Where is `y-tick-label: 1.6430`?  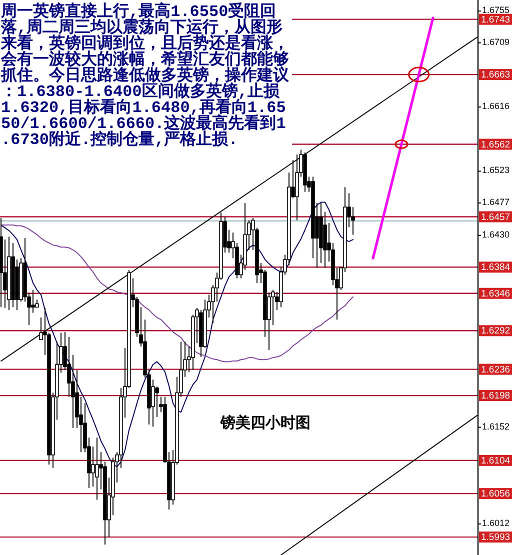
y-tick-label: 1.6430 is located at coordinates (496, 234).